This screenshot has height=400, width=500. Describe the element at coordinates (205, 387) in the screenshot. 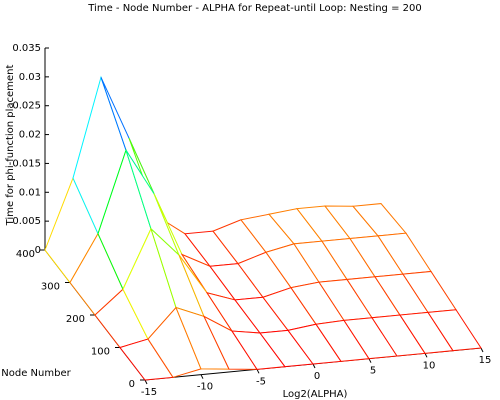

I see `x-tick-label: -10` at that location.